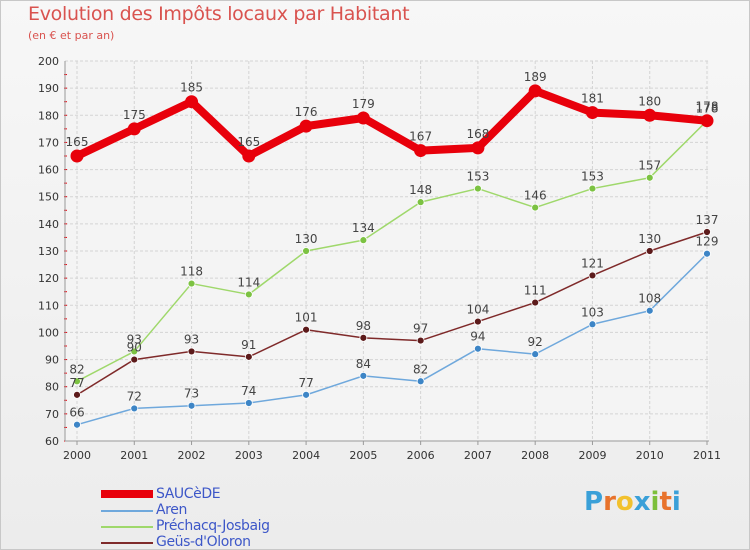 This screenshot has height=550, width=750. Describe the element at coordinates (192, 455) in the screenshot. I see `x-tick-label: 2002` at that location.